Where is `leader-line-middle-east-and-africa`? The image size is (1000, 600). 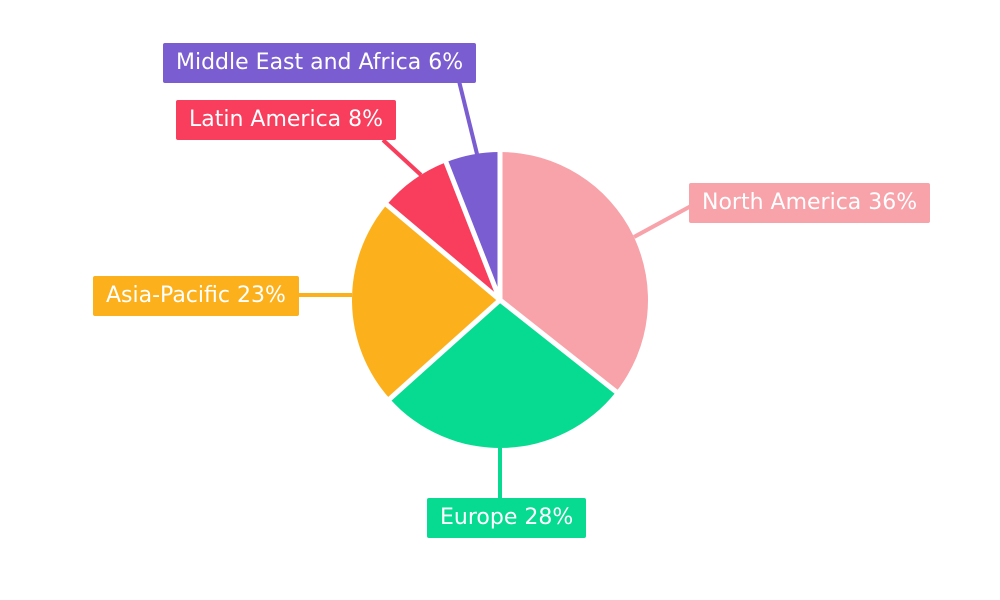
leader-line-middle-east-and-africa is located at coordinates (468, 117).